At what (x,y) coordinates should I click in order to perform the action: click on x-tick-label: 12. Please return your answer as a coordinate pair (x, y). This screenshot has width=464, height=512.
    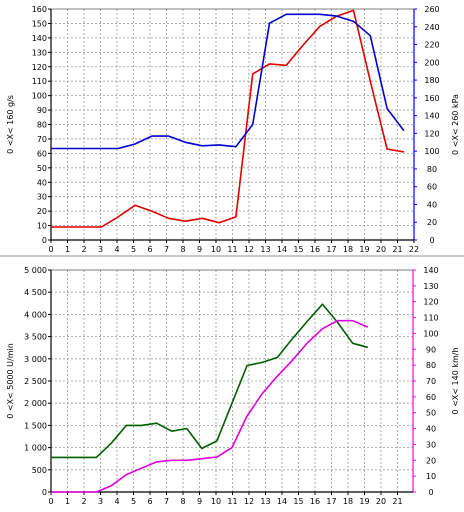
    Looking at the image, I should click on (249, 501).